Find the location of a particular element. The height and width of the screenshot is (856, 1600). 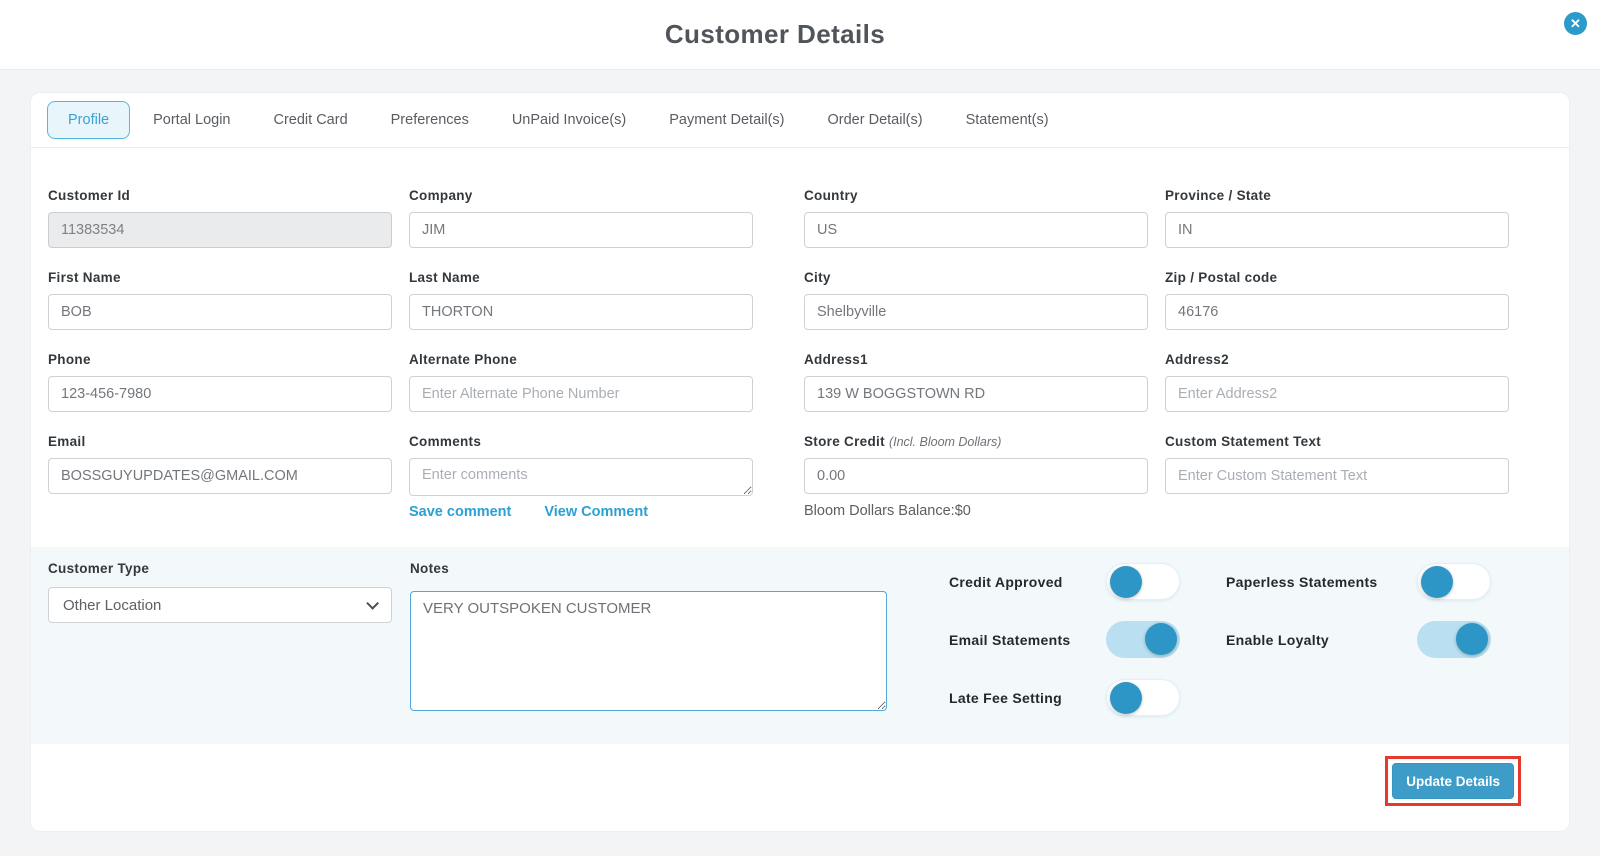

bloom-dollars-balance: Bloom Dollars Balance:$0 is located at coordinates (887, 511).